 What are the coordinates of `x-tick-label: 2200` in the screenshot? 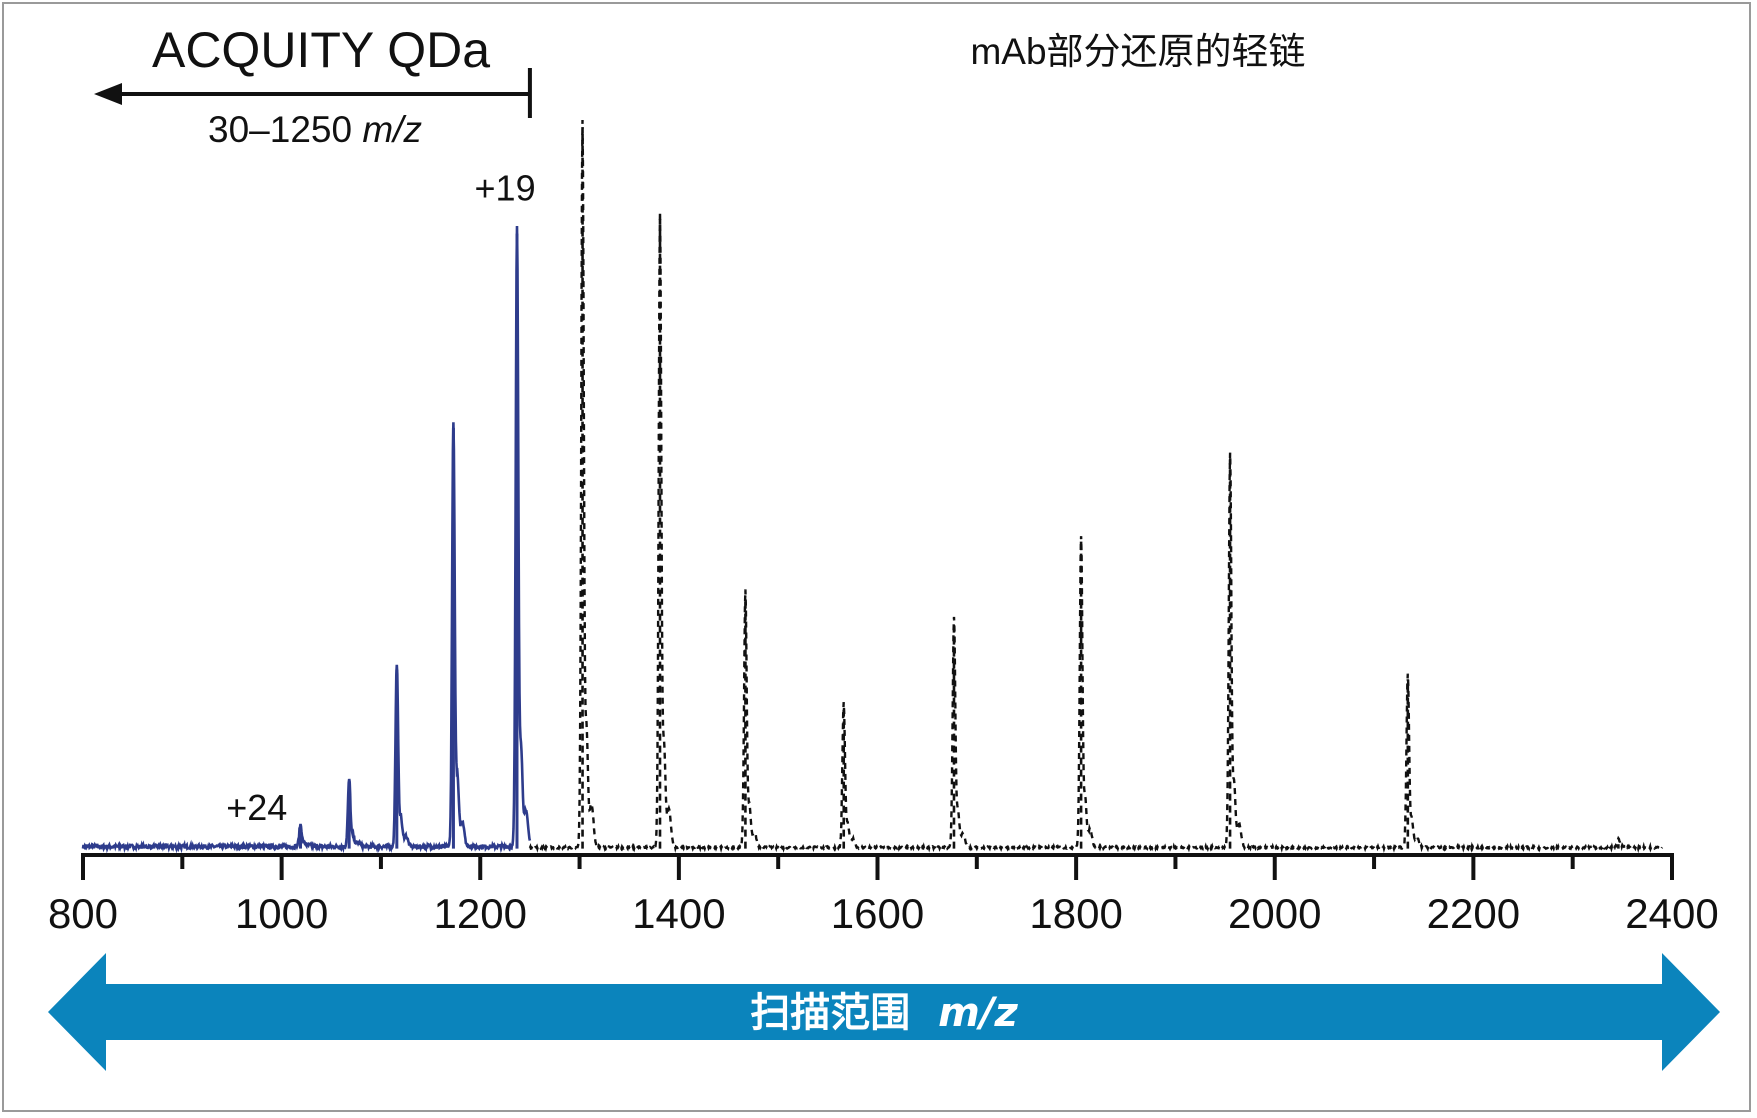 It's located at (1473, 913).